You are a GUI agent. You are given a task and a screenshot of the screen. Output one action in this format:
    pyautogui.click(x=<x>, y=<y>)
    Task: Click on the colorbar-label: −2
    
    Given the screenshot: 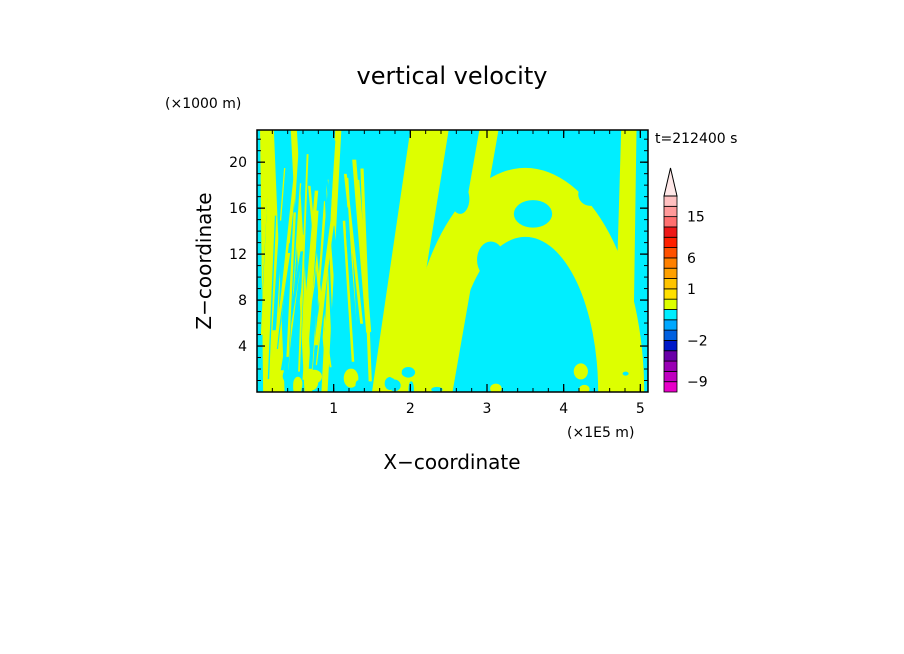 What is the action you would take?
    pyautogui.click(x=697, y=341)
    